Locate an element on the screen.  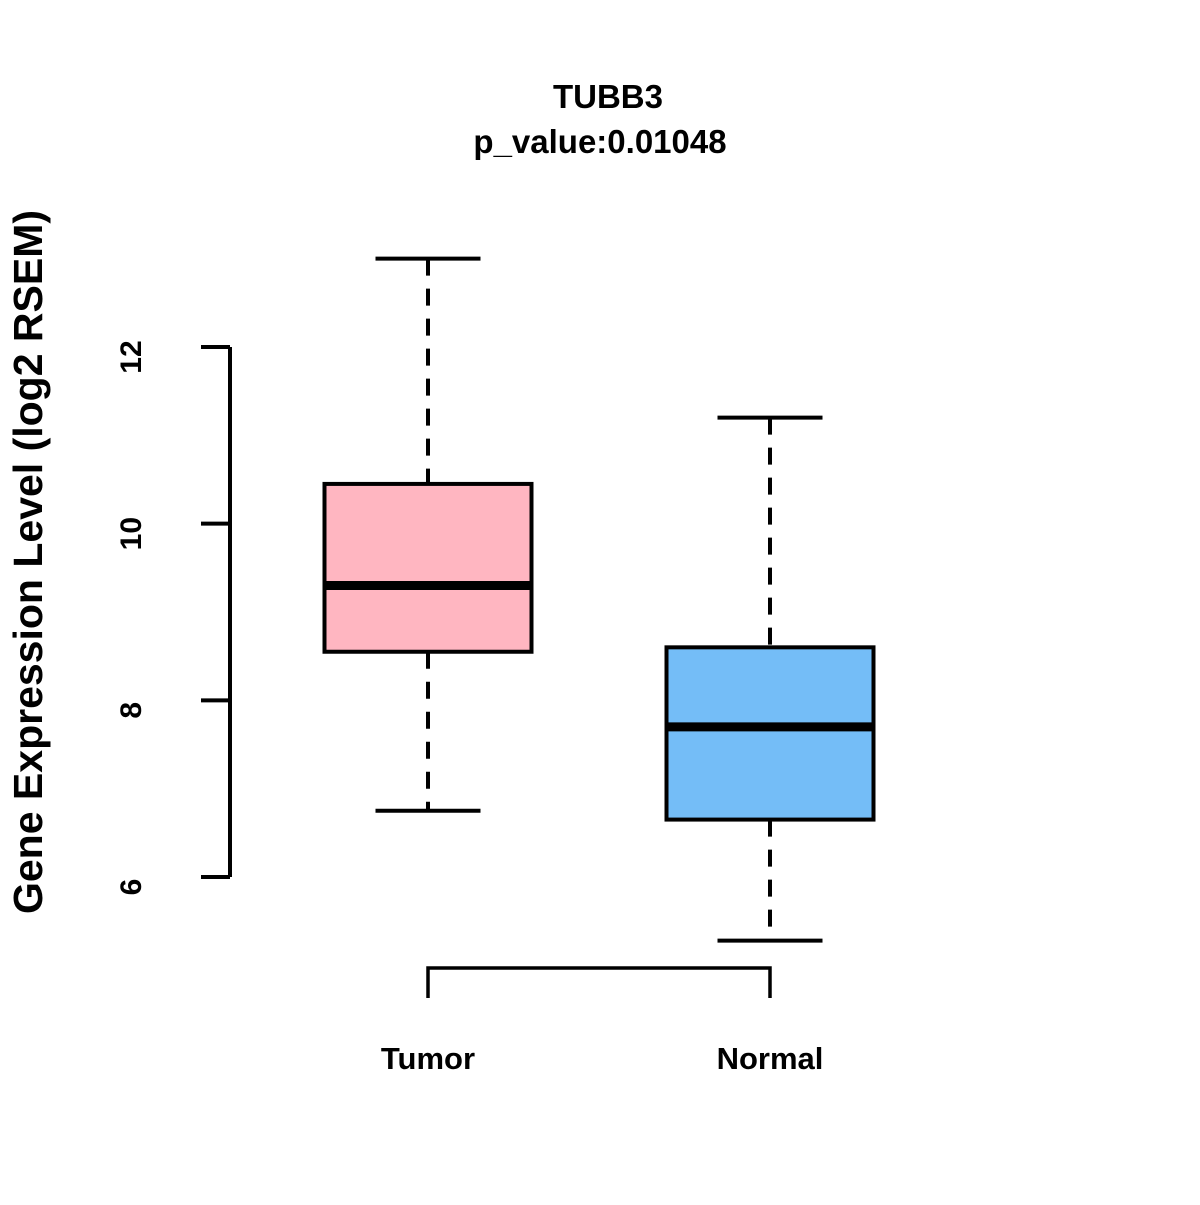
significance-bracket is located at coordinates (599, 982).